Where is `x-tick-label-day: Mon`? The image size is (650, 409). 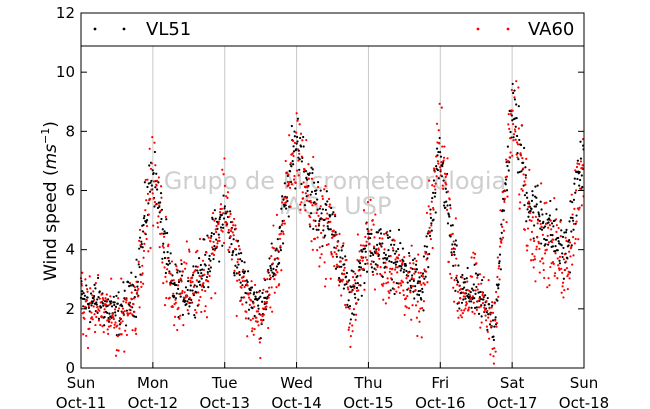 x-tick-label-day: Mon is located at coordinates (153, 383).